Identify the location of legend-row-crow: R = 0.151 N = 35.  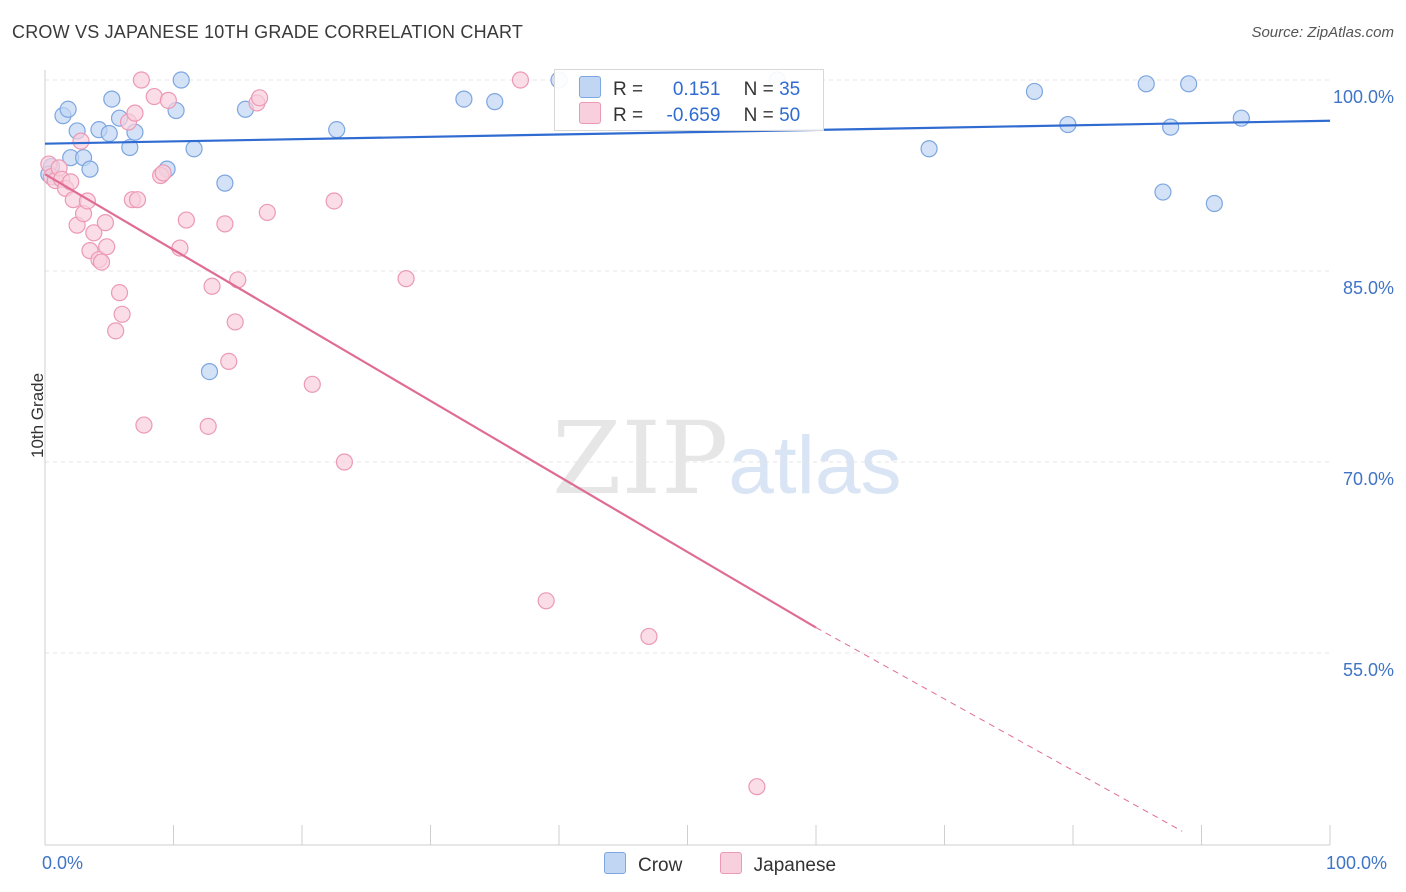
(689, 88).